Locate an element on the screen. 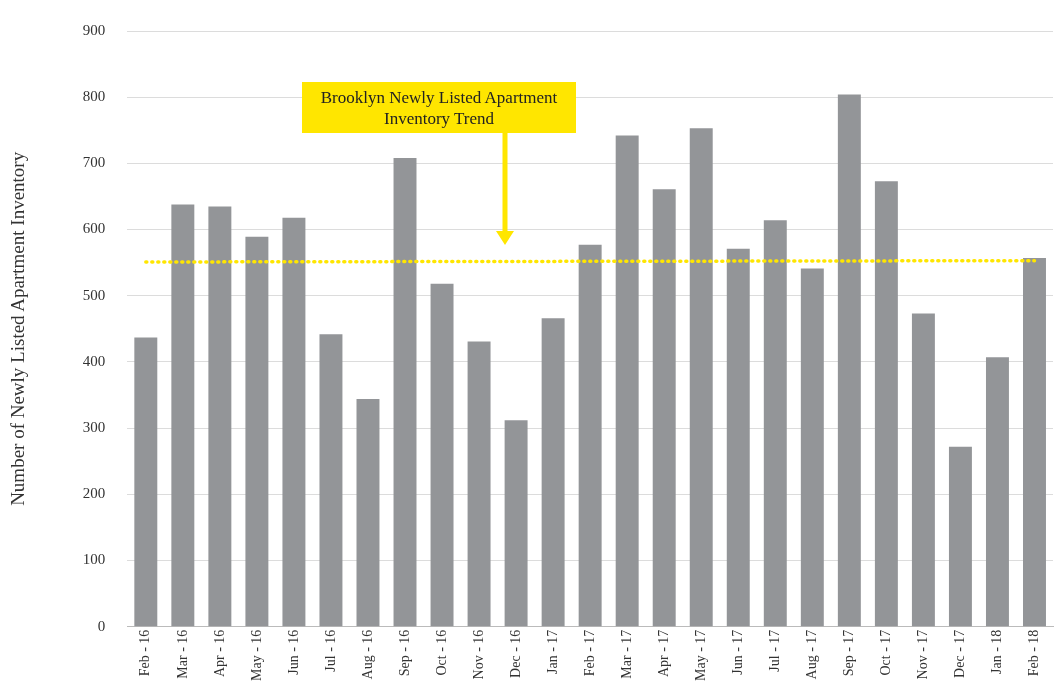  x-tick-label: Dec - 17 is located at coordinates (960, 653).